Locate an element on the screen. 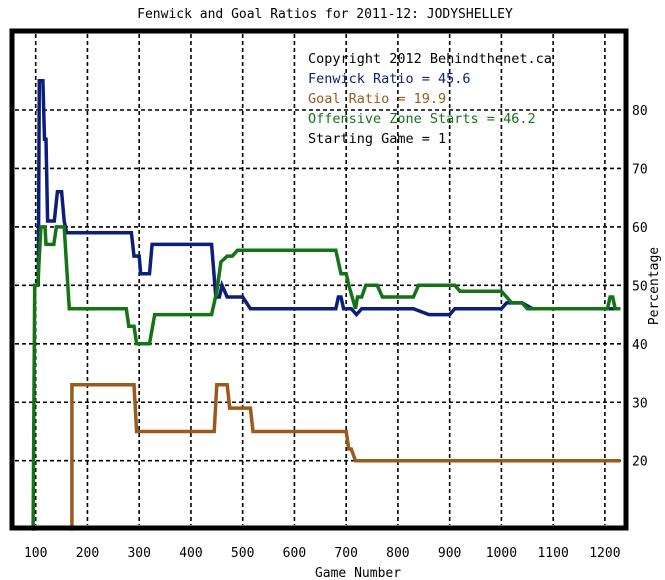 The height and width of the screenshot is (580, 665). x-tick-label: 1000 is located at coordinates (501, 553).